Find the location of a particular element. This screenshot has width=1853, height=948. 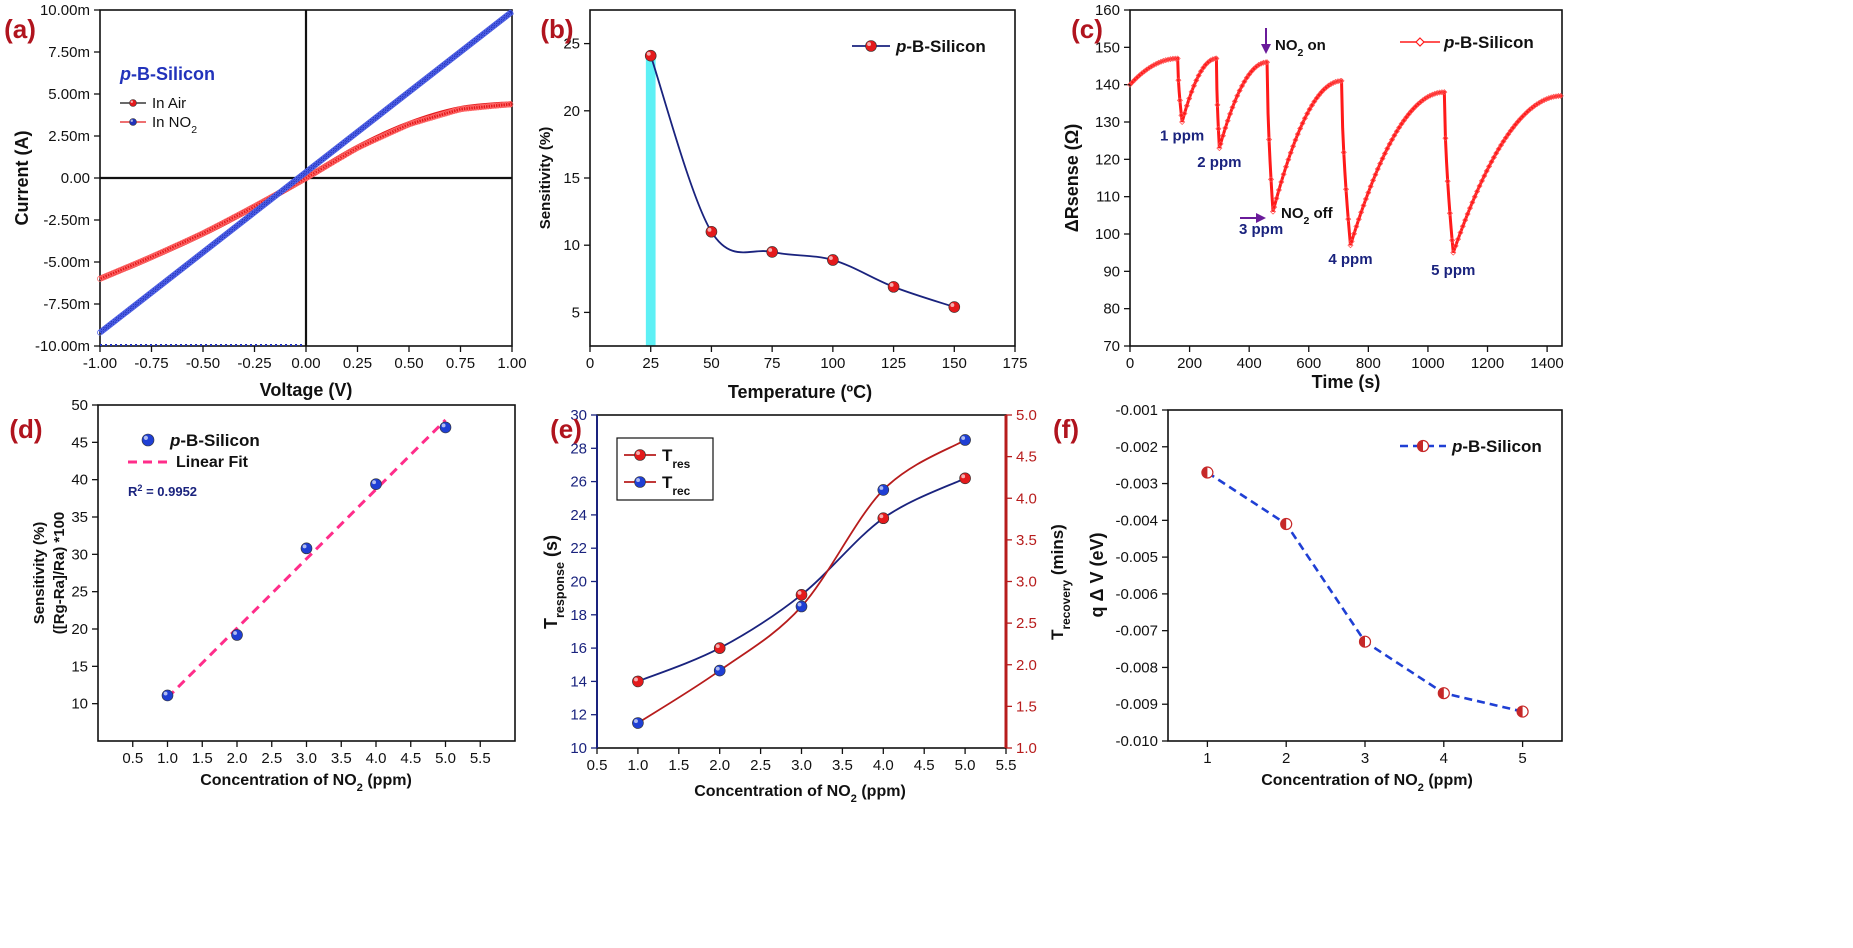

y-right-tick-label: 3.0 is located at coordinates (1026, 582).